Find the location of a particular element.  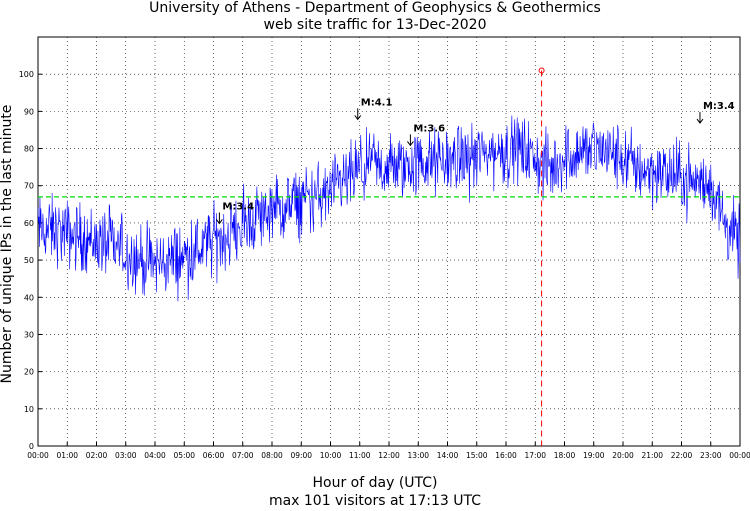

y-tick-label: 70 is located at coordinates (29, 186).